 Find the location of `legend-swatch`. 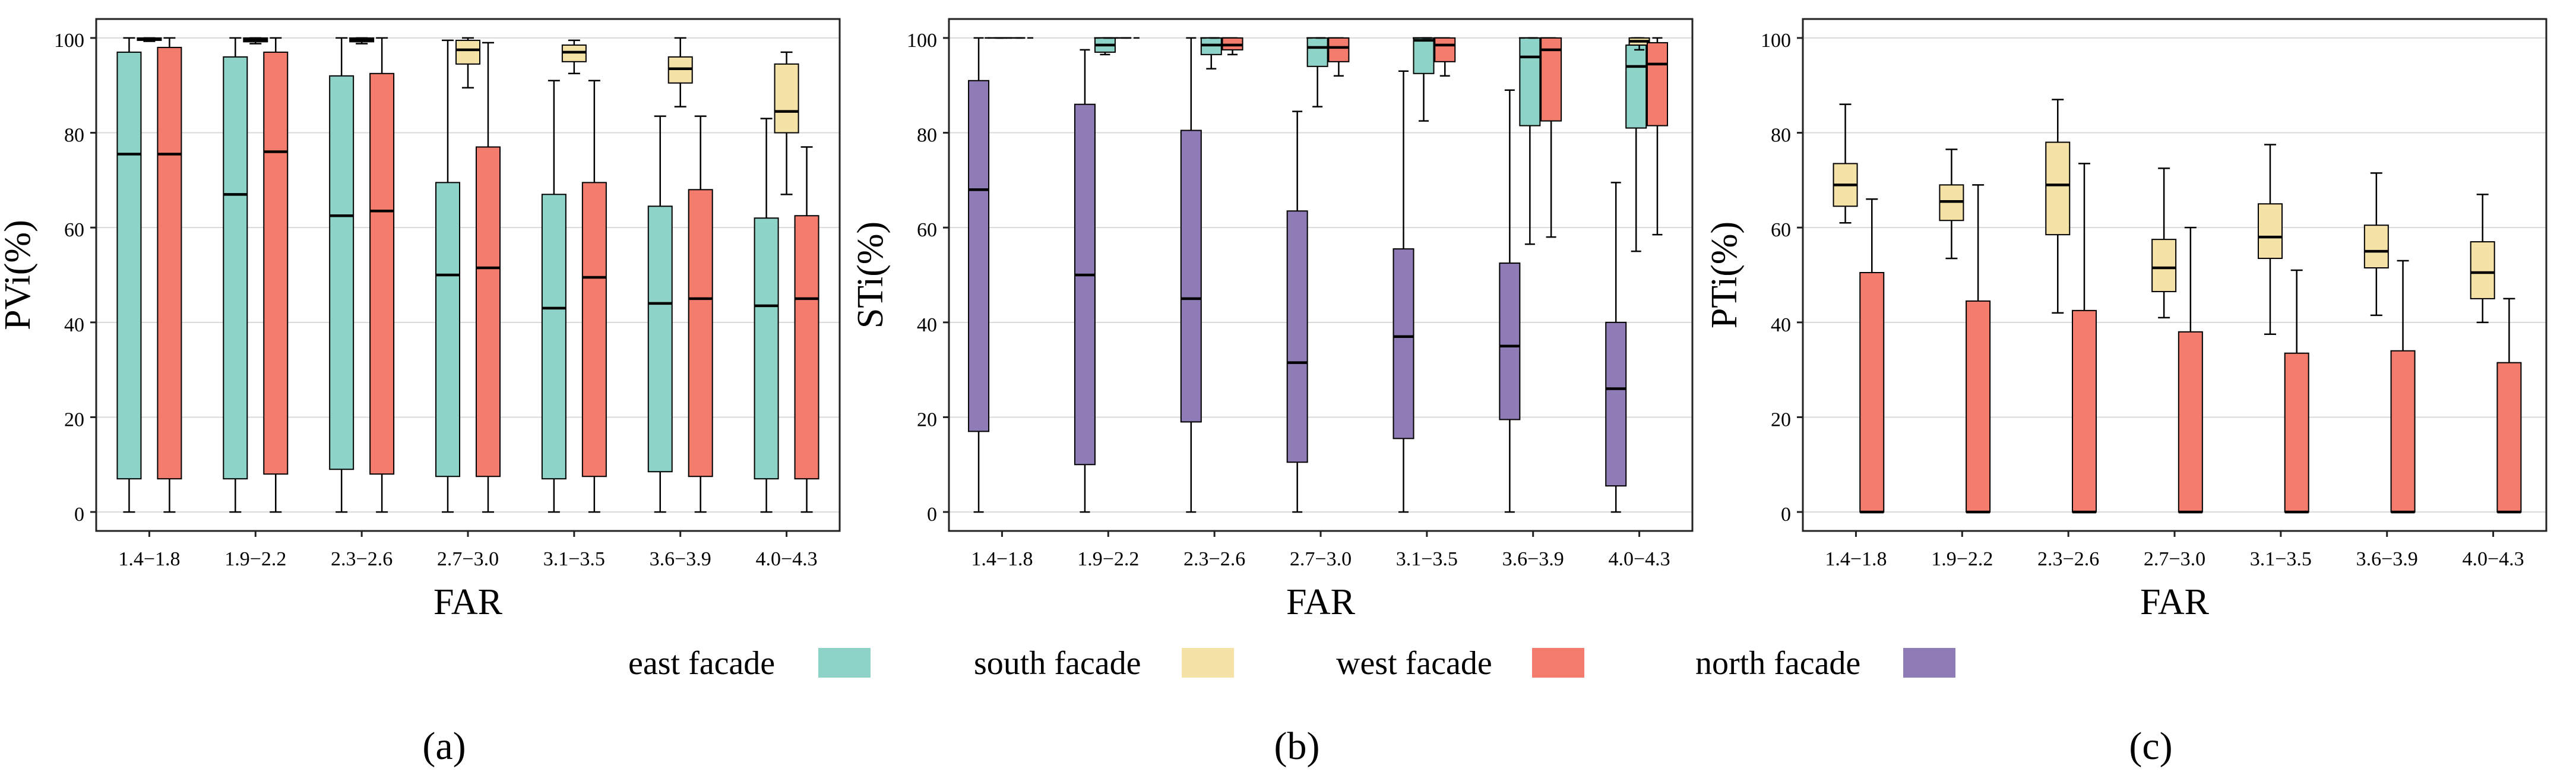

legend-swatch is located at coordinates (1929, 663).